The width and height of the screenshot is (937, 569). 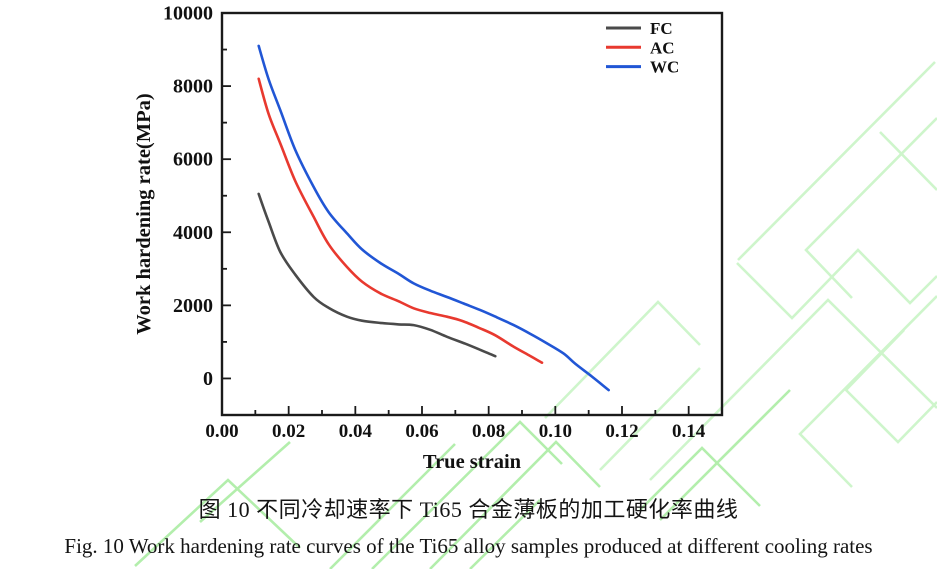 What do you see at coordinates (221, 431) in the screenshot?
I see `x-tick-label: 0.00` at bounding box center [221, 431].